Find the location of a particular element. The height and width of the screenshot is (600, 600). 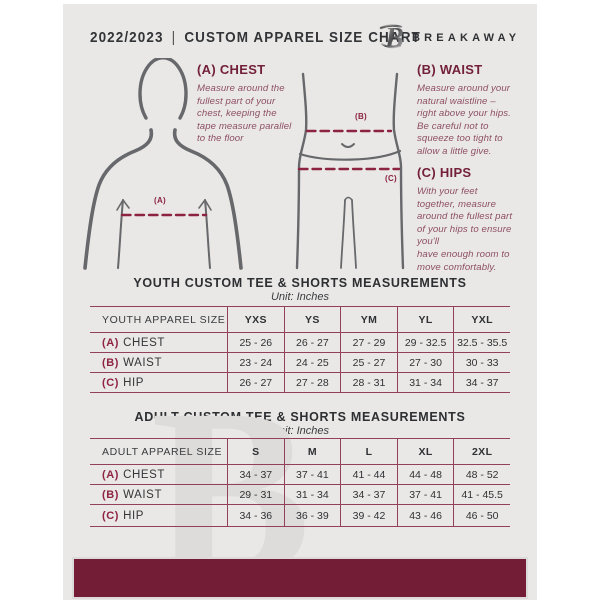

season-label: 2022/2023 is located at coordinates (127, 37).